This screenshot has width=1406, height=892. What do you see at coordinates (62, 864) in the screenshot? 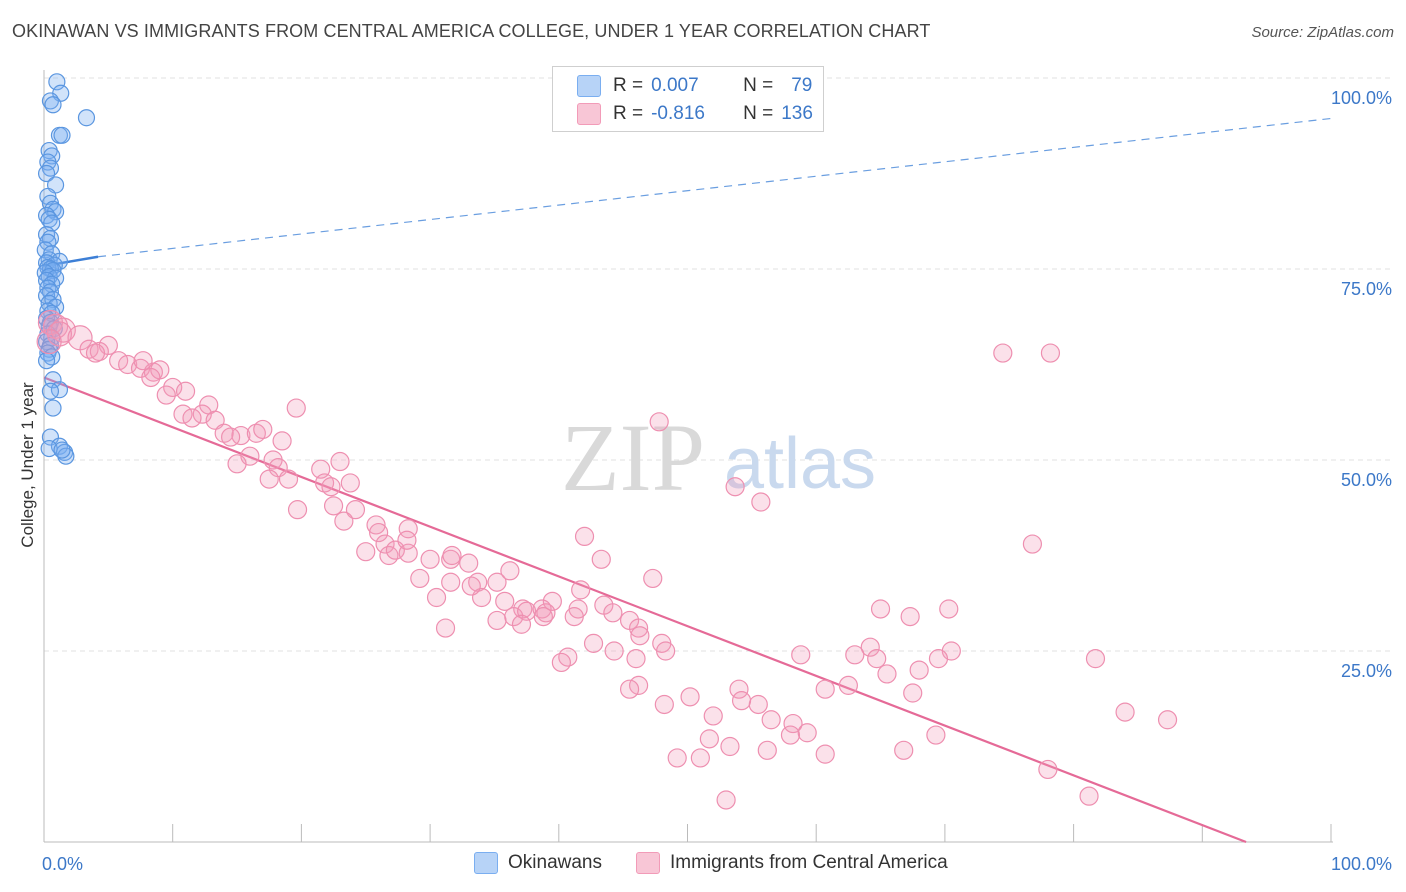
I see `x-tick-label: 0.0%` at bounding box center [62, 864].